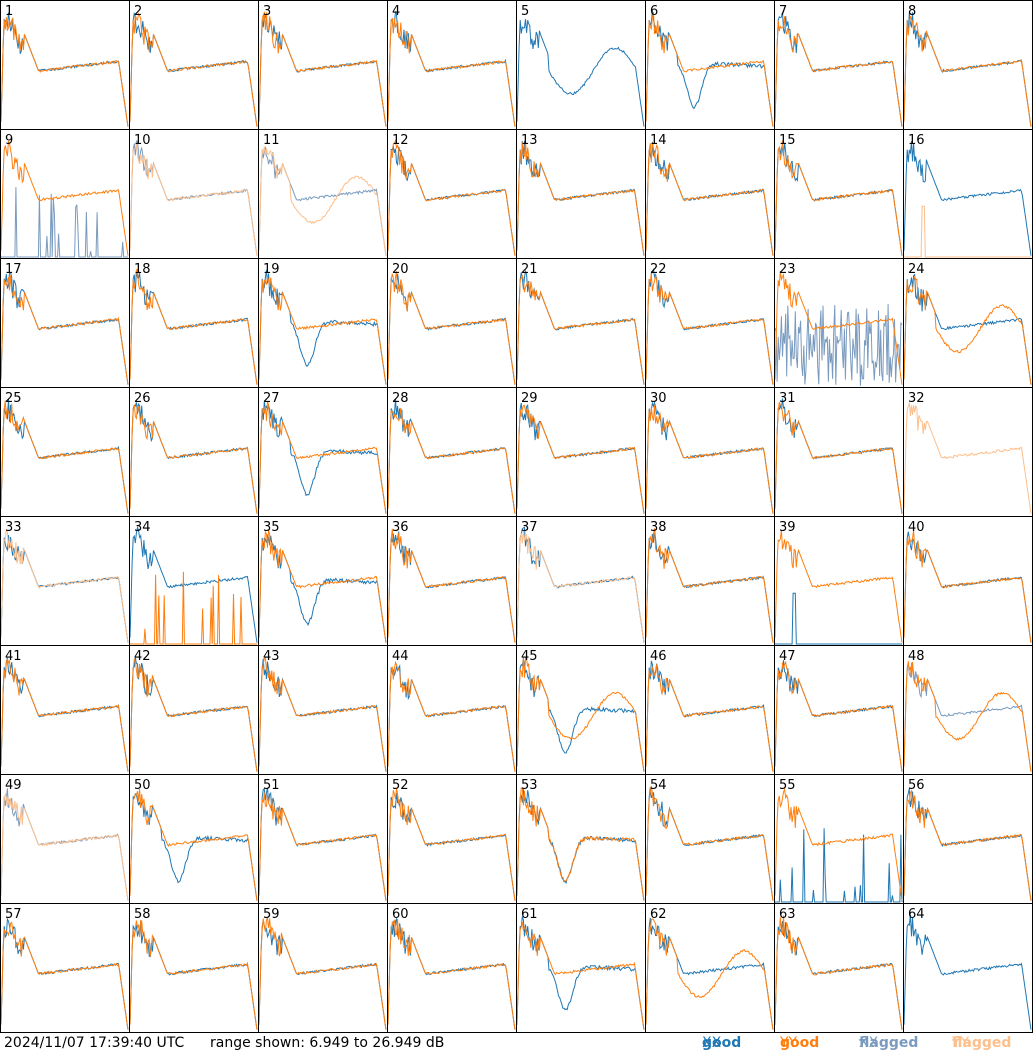  What do you see at coordinates (64, 65) in the screenshot?
I see `panel-1: 1` at bounding box center [64, 65].